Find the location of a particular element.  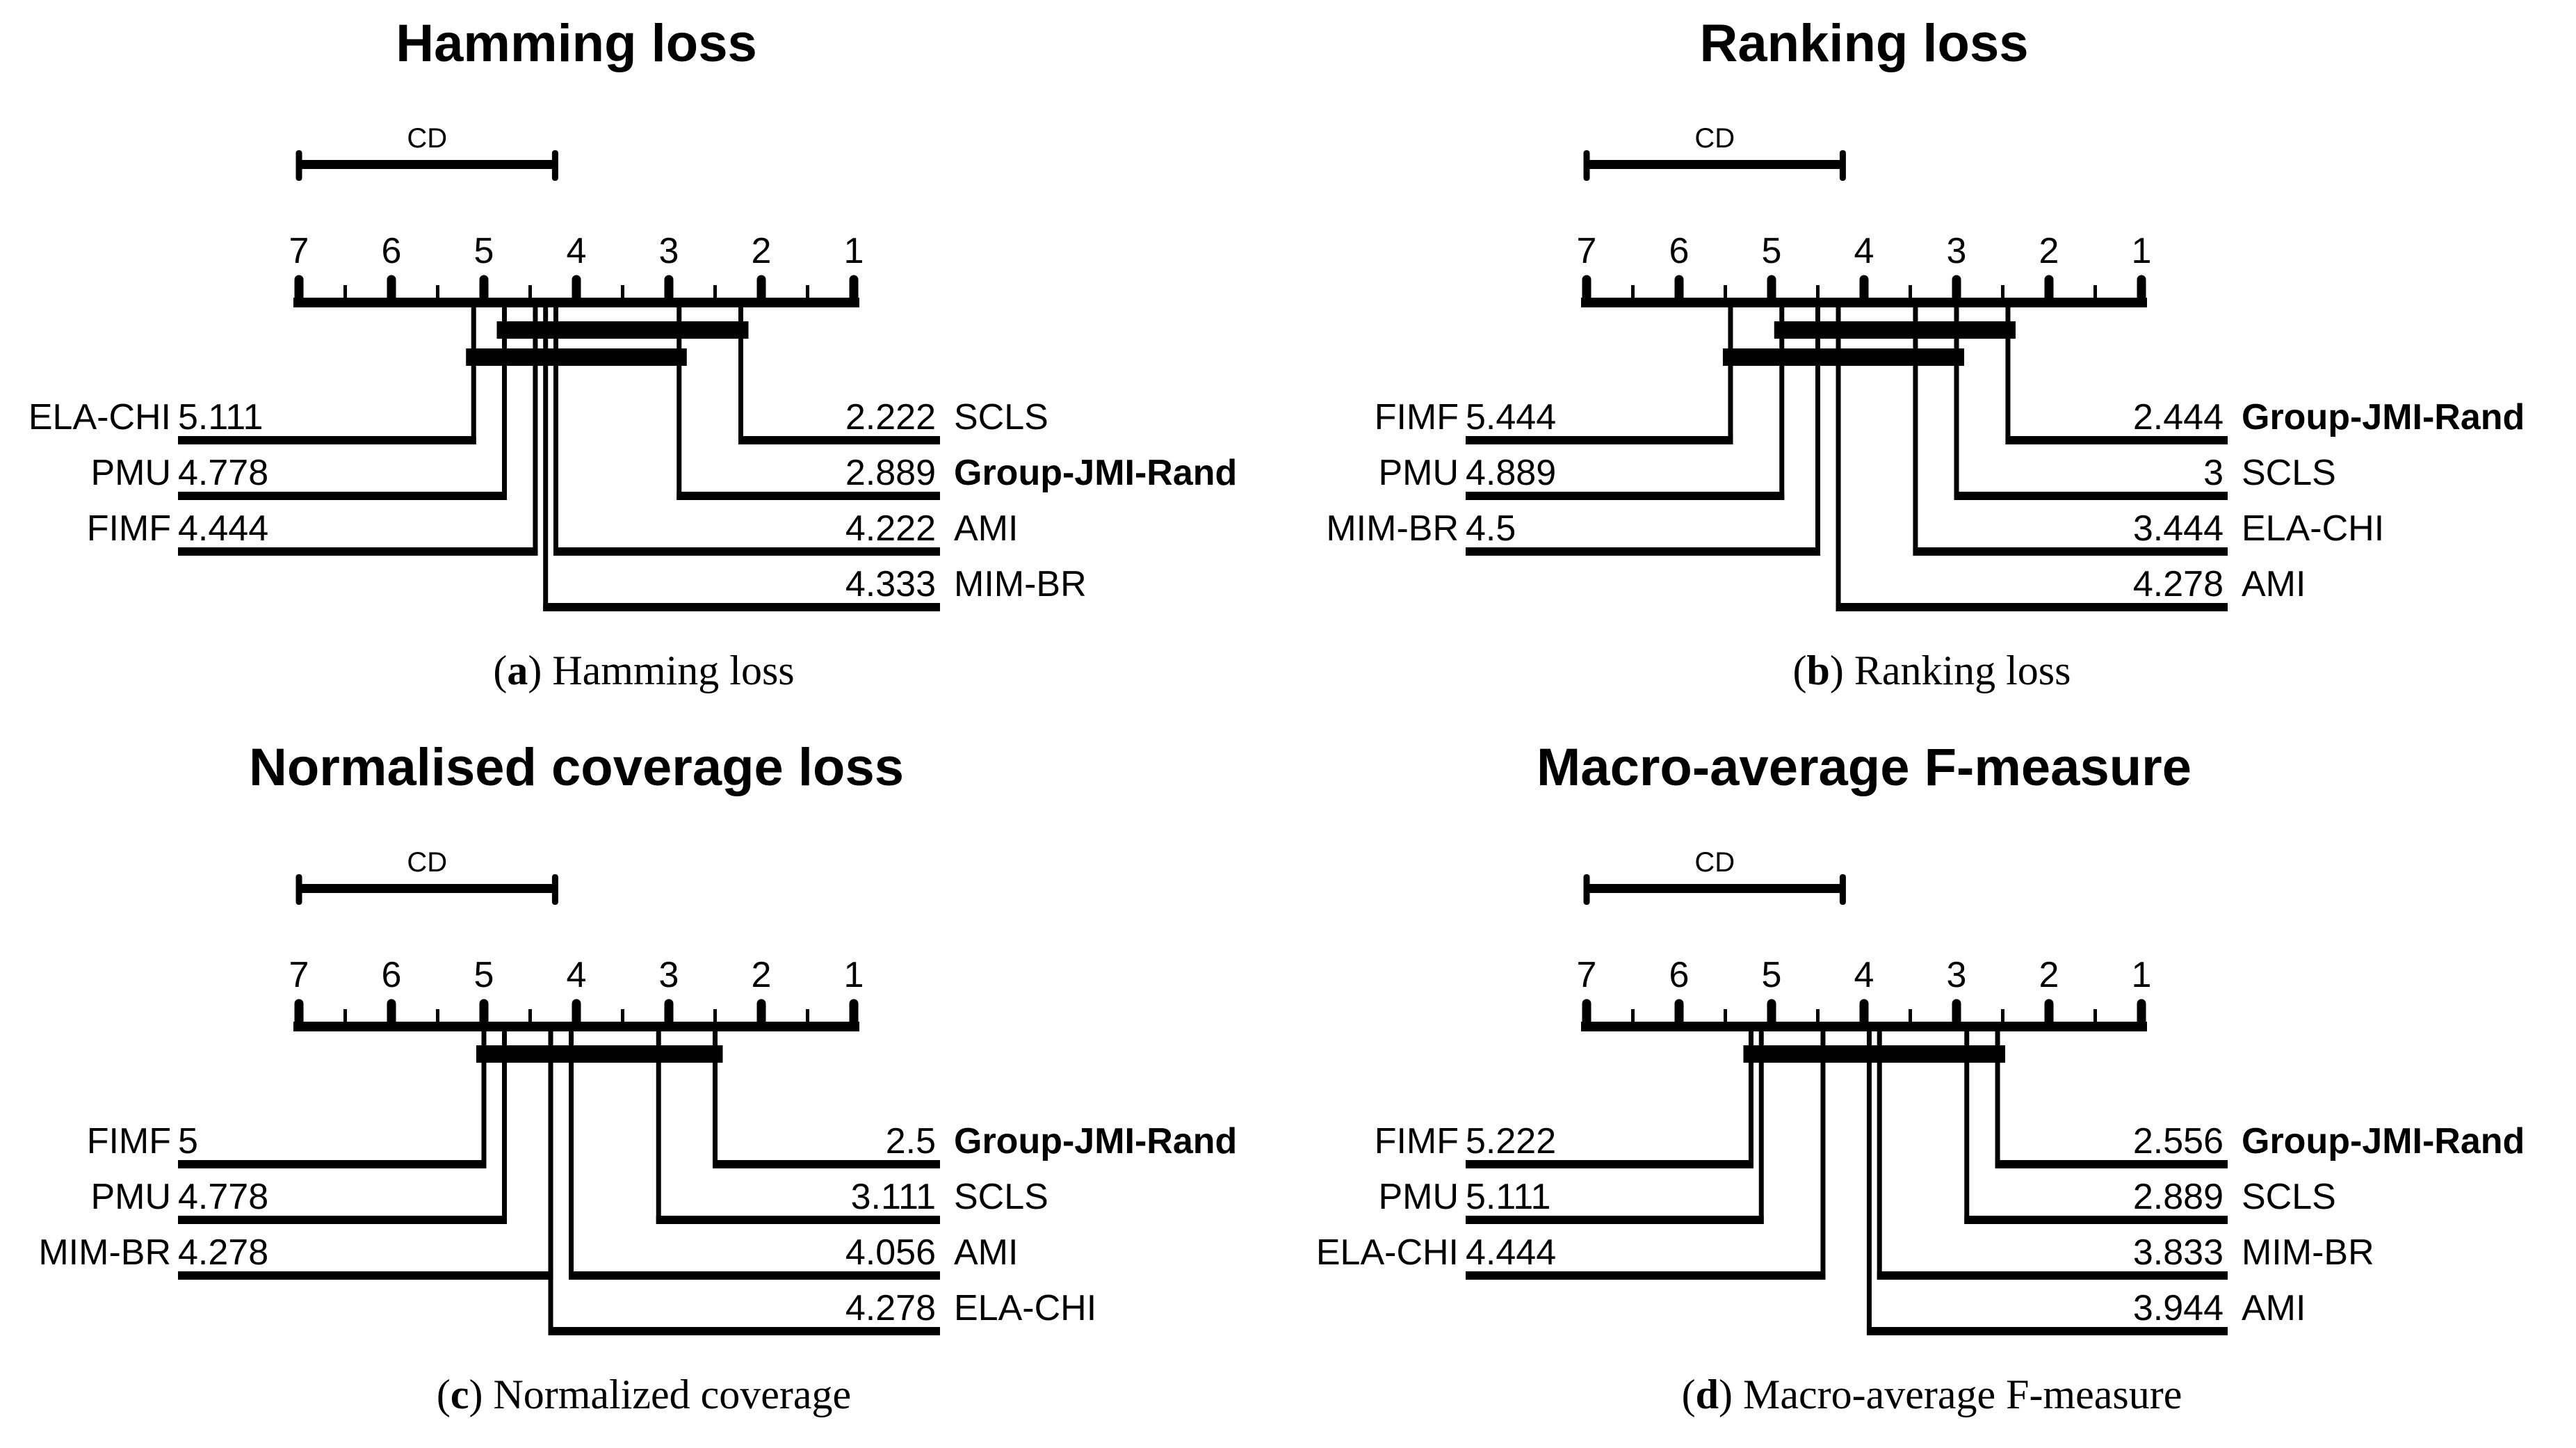

method-rank-value: 4.056 is located at coordinates (890, 1252).